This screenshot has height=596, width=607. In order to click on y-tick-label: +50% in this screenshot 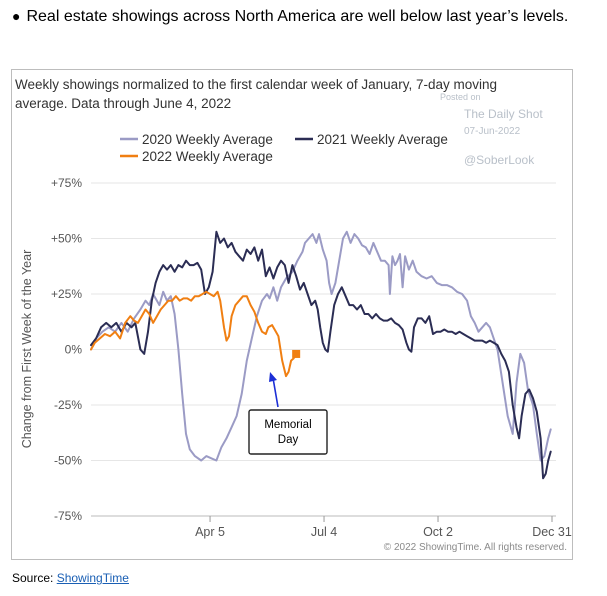, I will do `click(66, 239)`.